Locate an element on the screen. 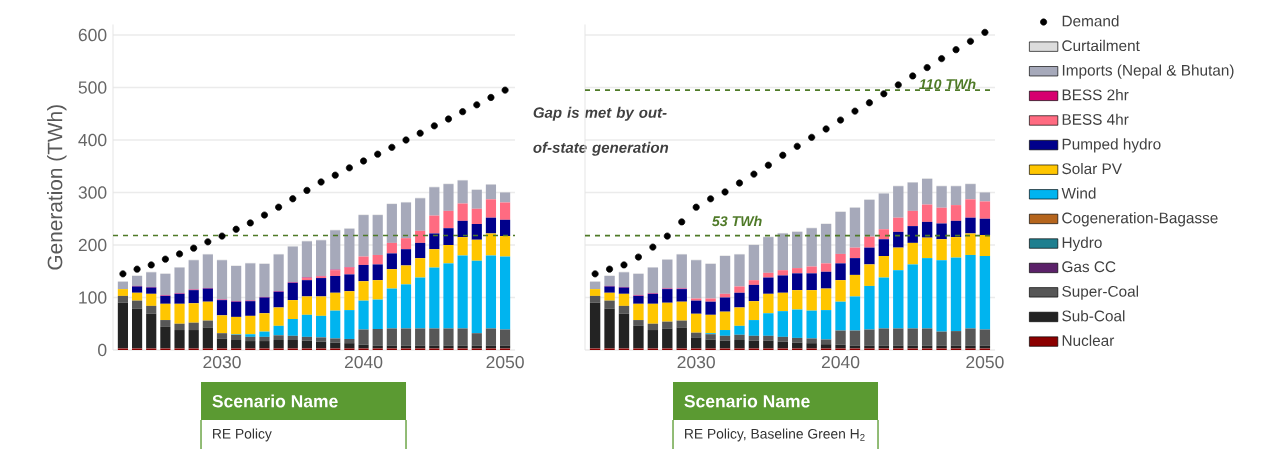  legend-label: Imports (Nepal & Bhutan) is located at coordinates (1148, 71).